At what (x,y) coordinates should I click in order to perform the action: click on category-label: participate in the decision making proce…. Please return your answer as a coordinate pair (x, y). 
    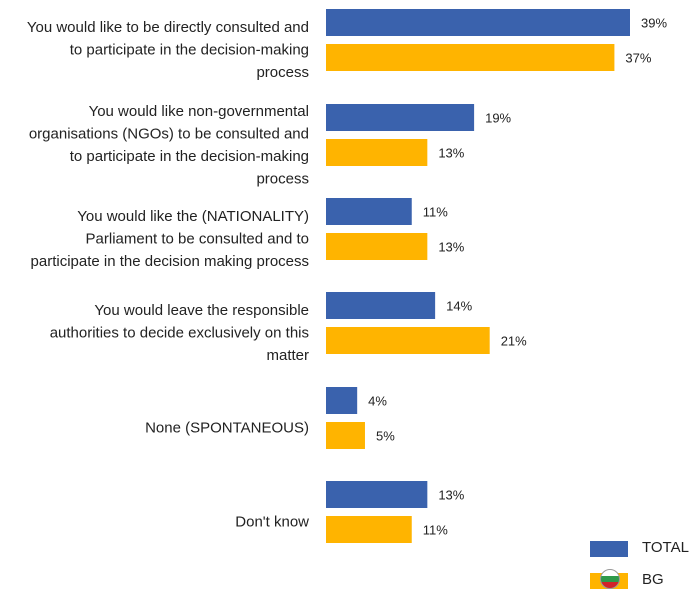
    Looking at the image, I should click on (170, 261).